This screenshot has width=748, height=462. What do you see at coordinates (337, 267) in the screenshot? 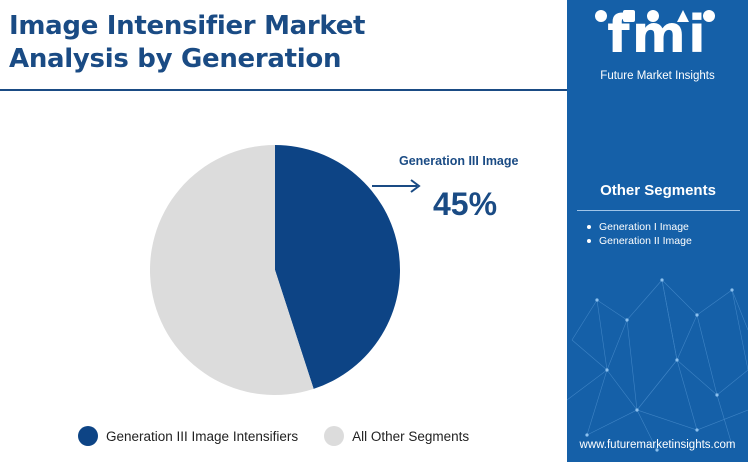
I see `pie-slice-gen3` at bounding box center [337, 267].